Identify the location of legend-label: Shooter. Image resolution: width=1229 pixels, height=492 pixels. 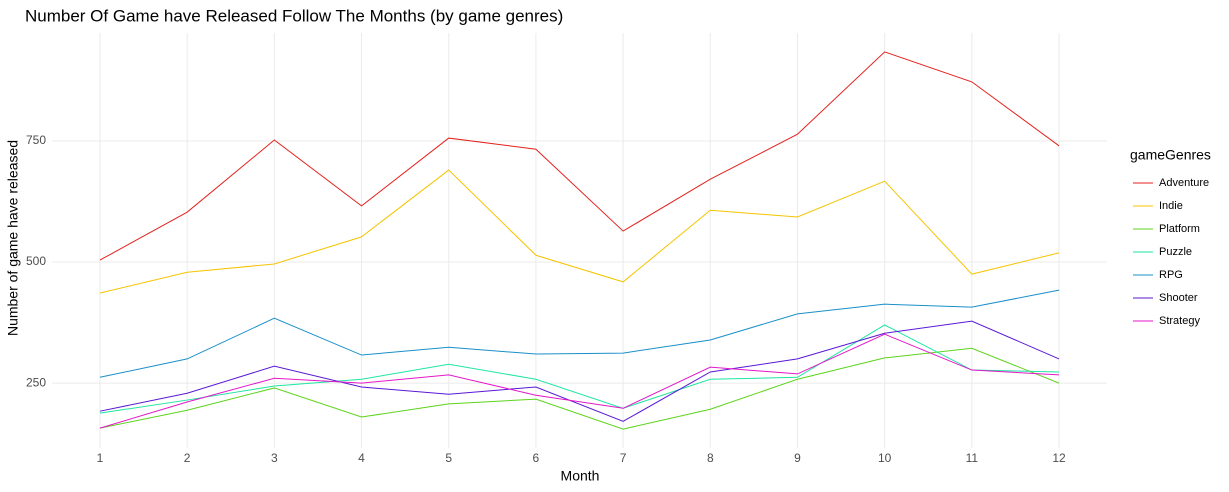
(1178, 298).